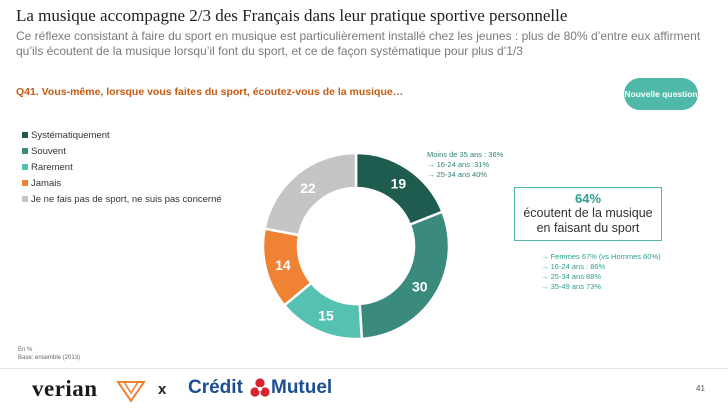 This screenshot has width=728, height=412. I want to click on footnote-base: Base: ensemble (2013), so click(49, 358).